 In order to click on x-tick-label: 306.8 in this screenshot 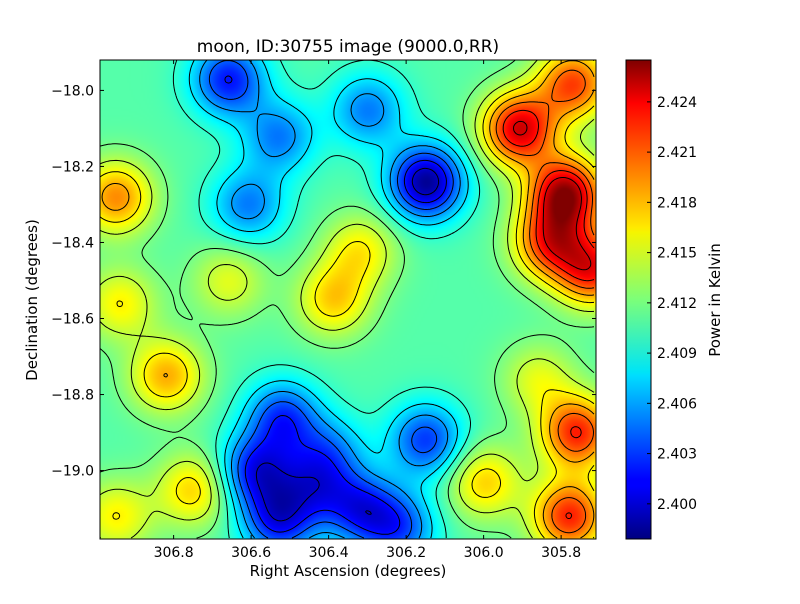, I will do `click(174, 553)`.